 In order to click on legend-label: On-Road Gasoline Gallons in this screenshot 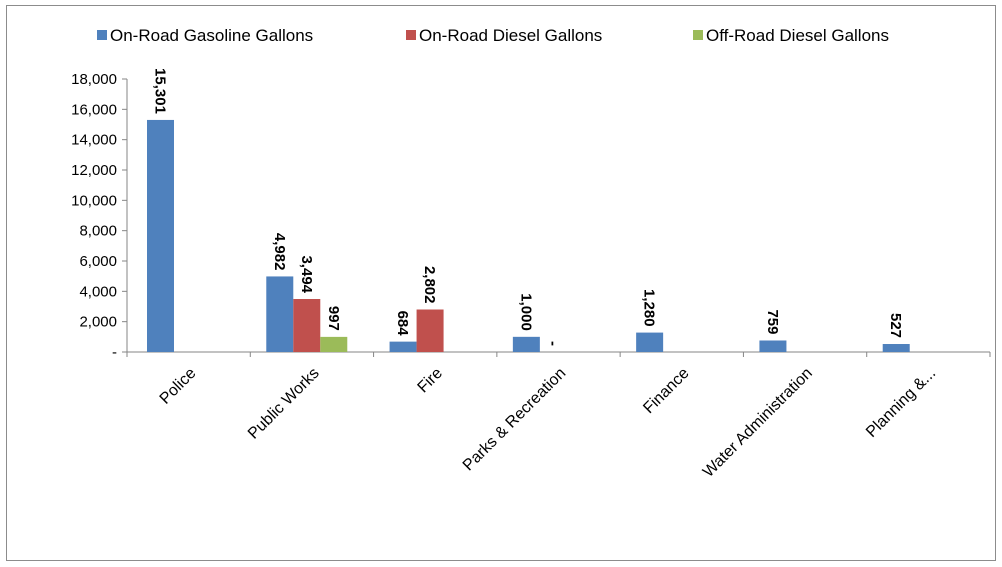, I will do `click(211, 35)`.